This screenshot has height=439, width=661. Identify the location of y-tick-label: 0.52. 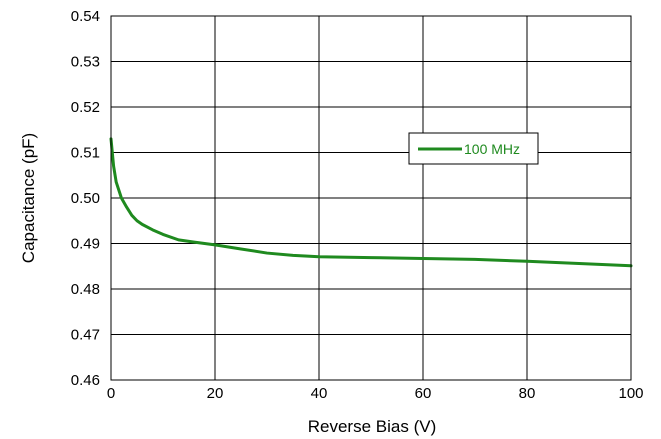
(85, 107).